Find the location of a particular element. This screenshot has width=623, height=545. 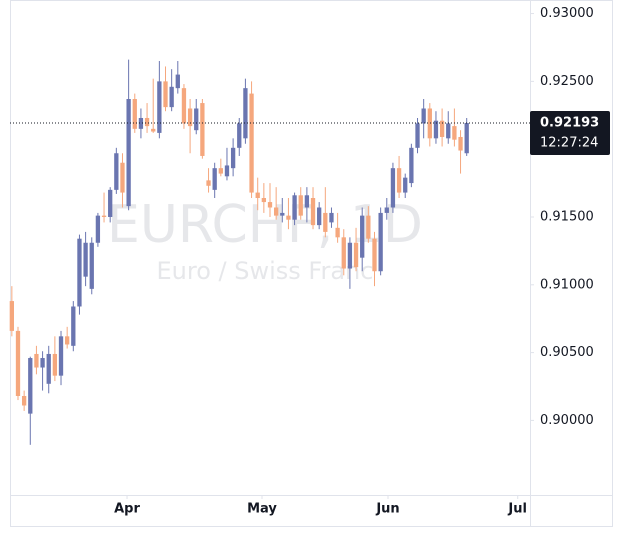

y-tick-label: 0.91000 is located at coordinates (567, 284).